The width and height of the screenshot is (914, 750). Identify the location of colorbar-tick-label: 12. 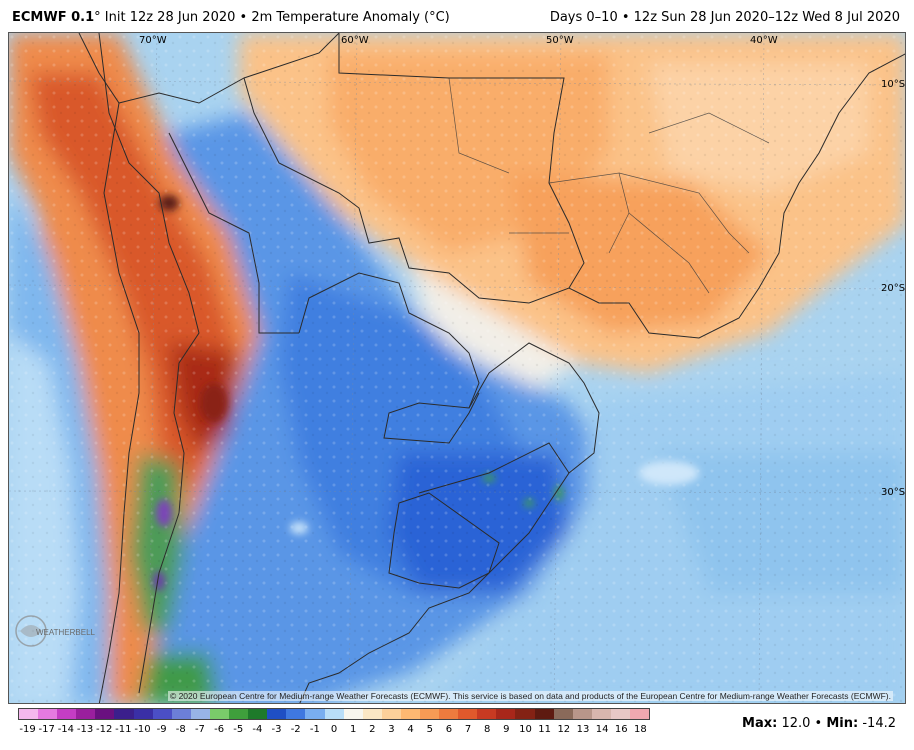
(564, 729).